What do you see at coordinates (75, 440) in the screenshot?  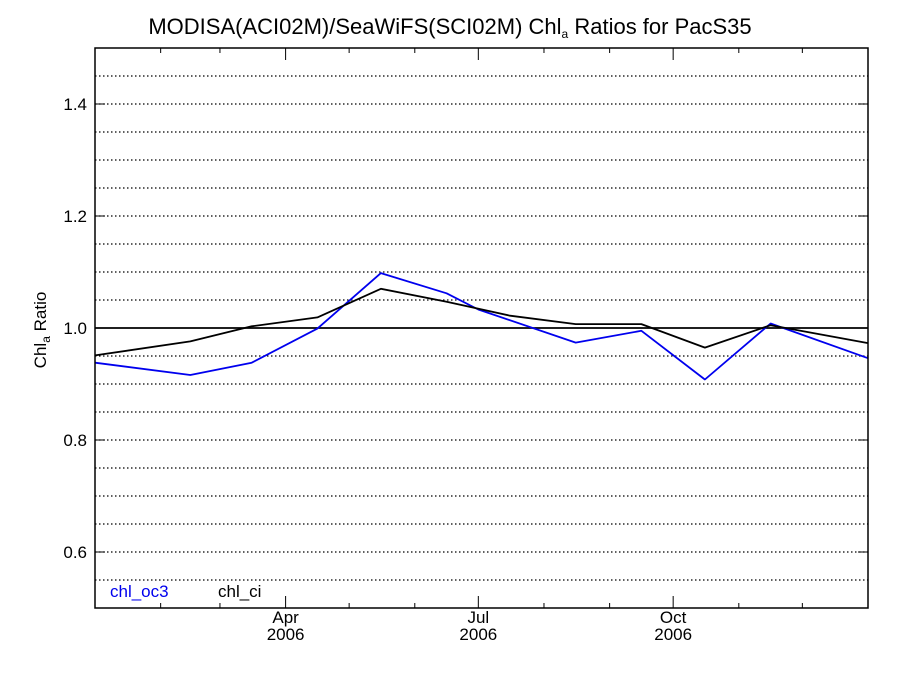 I see `y-tick-label: 0.8` at bounding box center [75, 440].